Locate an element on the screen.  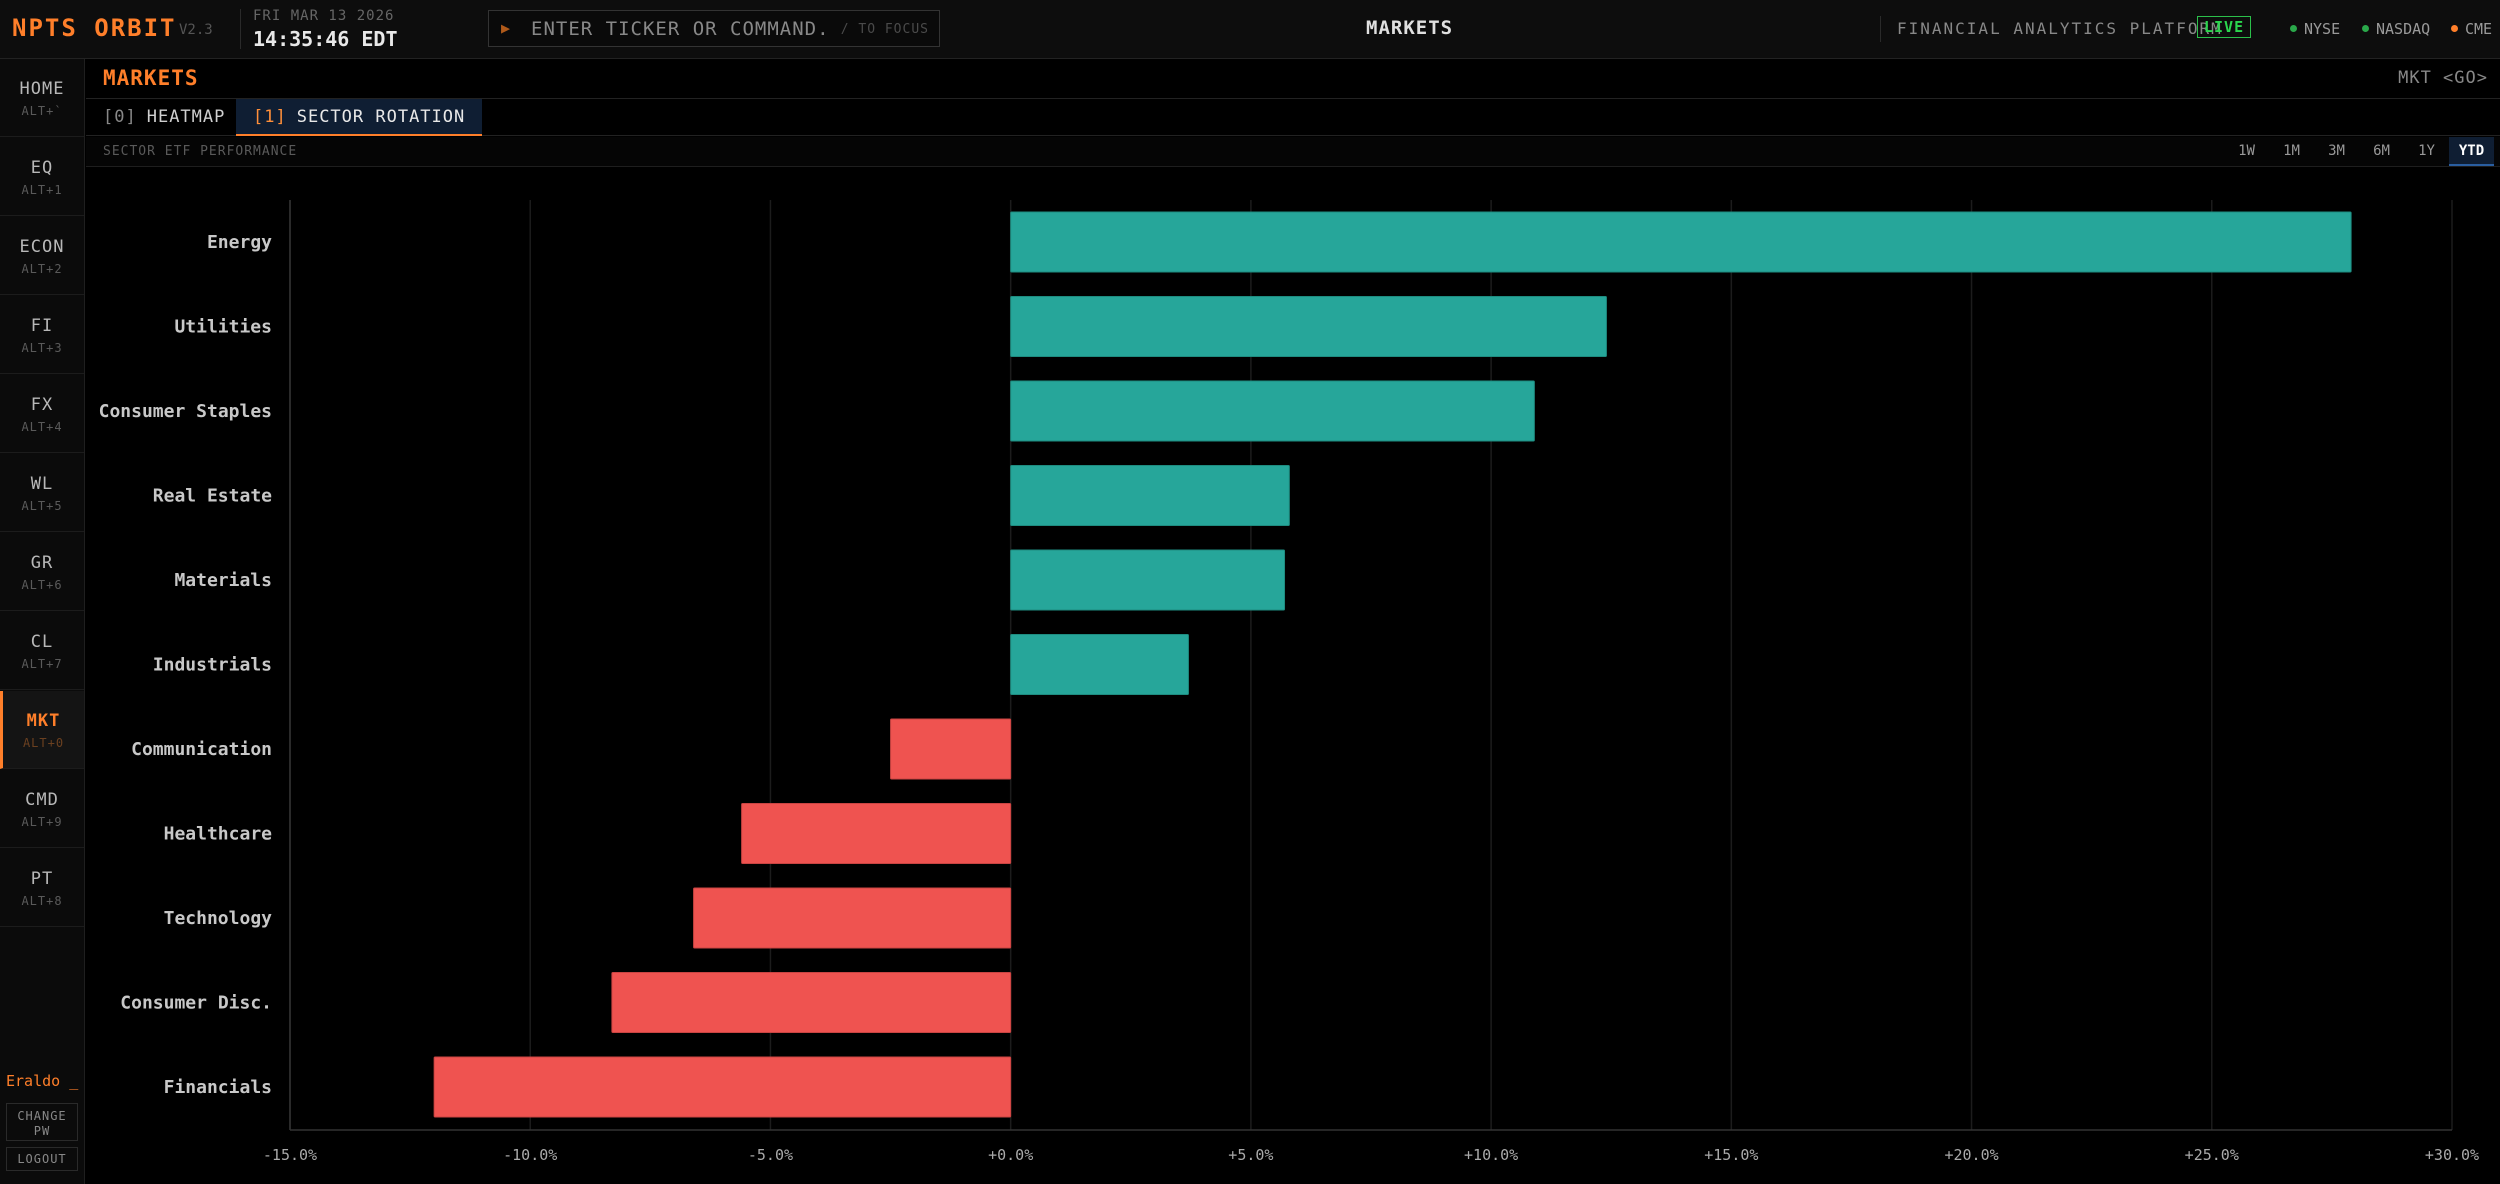
sidebar-item-shortcut: ALT+6 is located at coordinates (42, 585).